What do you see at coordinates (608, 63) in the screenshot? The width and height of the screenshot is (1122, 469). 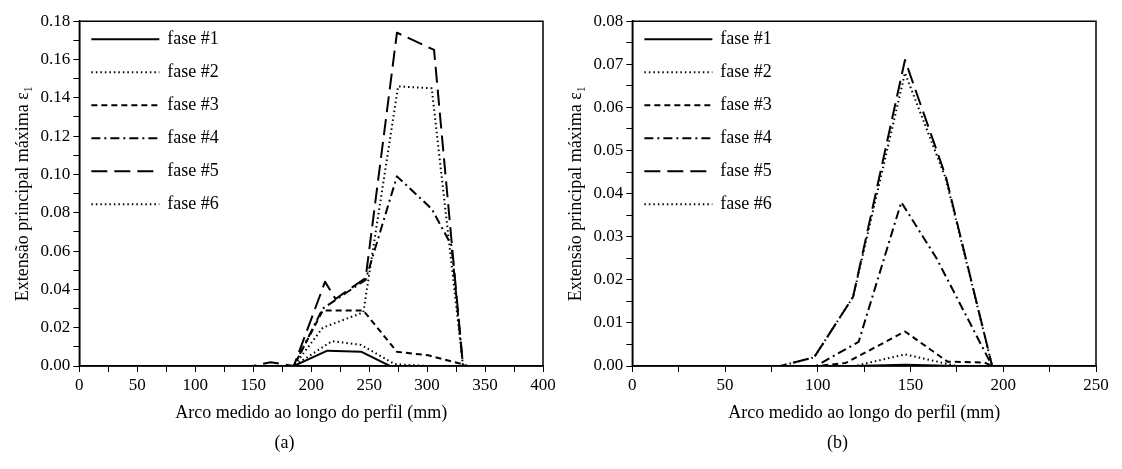 I see `y-tick-label: 0.07` at bounding box center [608, 63].